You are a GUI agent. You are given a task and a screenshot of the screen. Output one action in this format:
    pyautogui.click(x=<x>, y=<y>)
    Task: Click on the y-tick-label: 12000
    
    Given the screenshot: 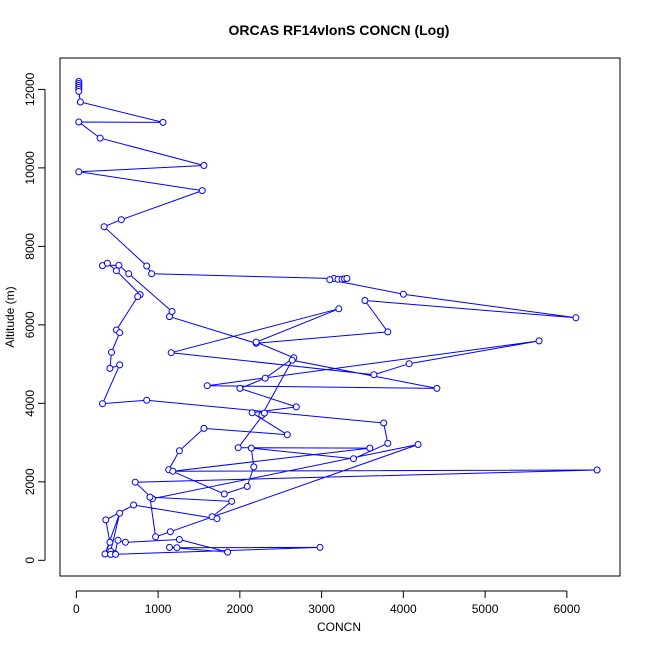 What is the action you would take?
    pyautogui.click(x=30, y=89)
    